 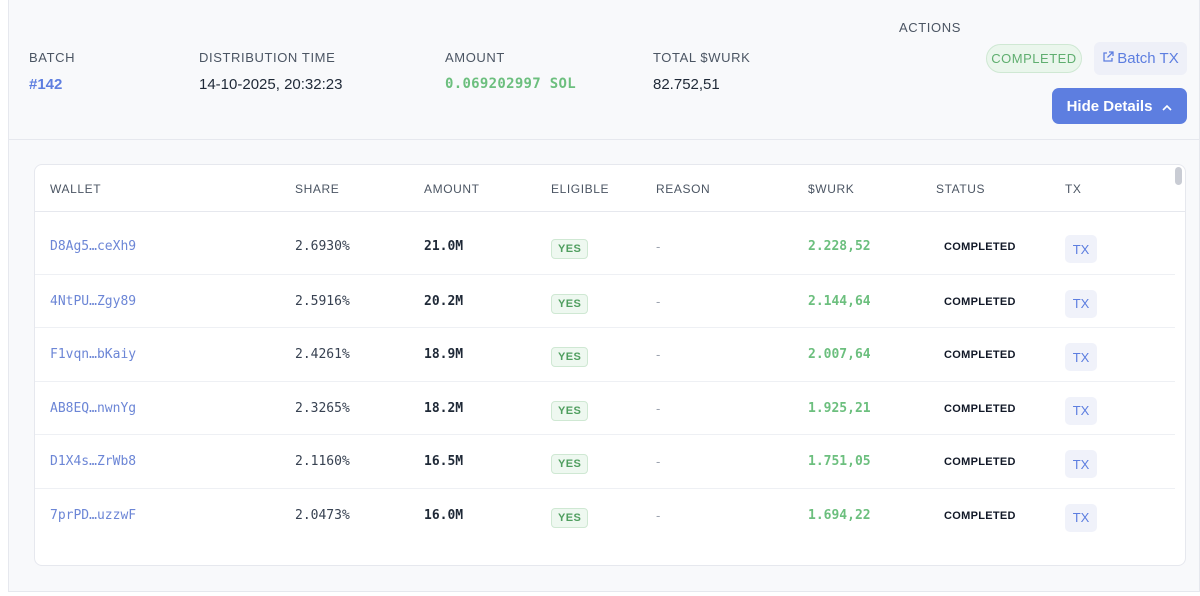 What do you see at coordinates (93, 408) in the screenshot?
I see `wallet-link: AB8EQ…nwnYg` at bounding box center [93, 408].